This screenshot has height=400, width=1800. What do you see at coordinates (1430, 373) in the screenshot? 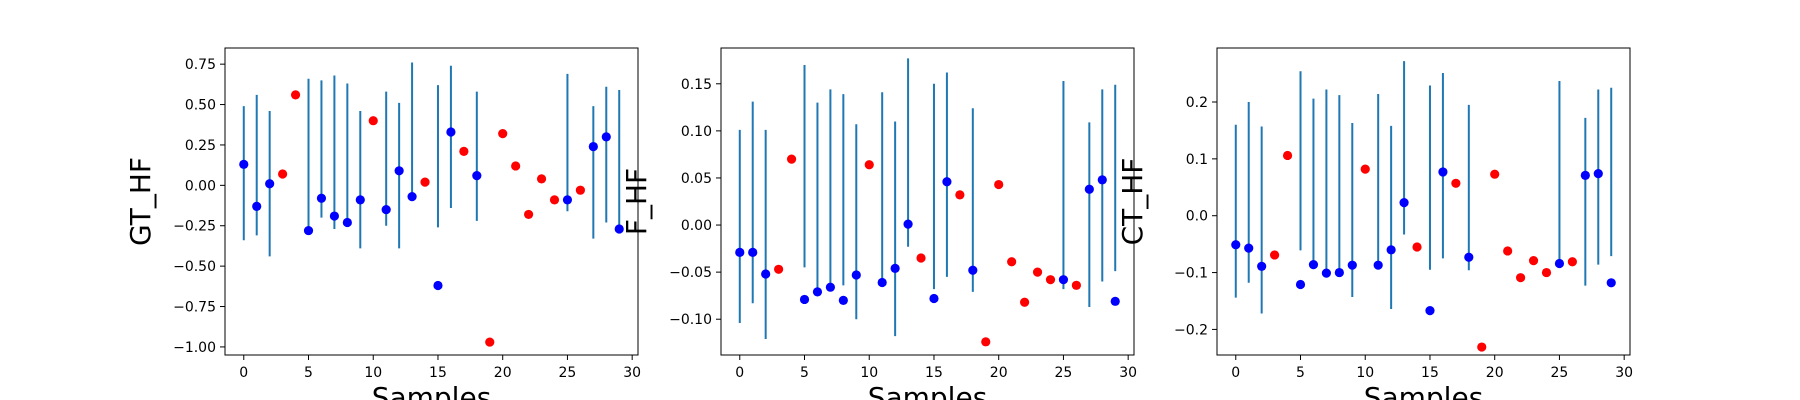
I see `chart-2-x-tick-label-3: 15` at bounding box center [1430, 373].